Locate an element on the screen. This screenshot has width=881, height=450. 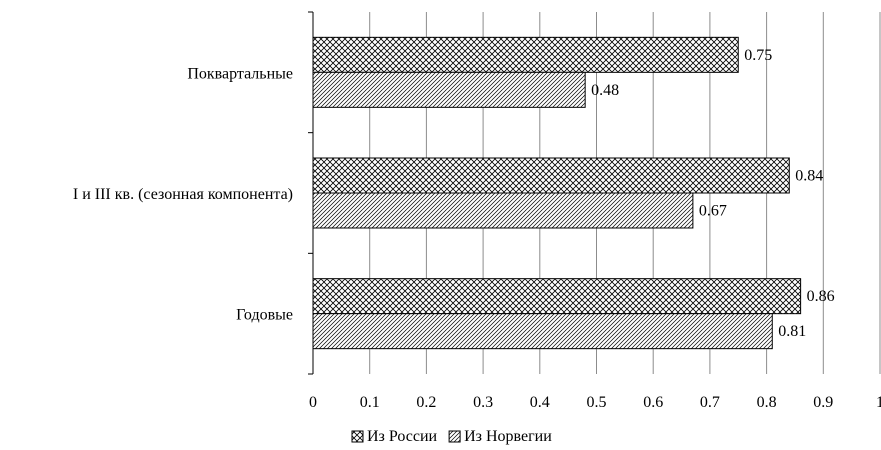
x-tick-label: 0.3 is located at coordinates (483, 402).